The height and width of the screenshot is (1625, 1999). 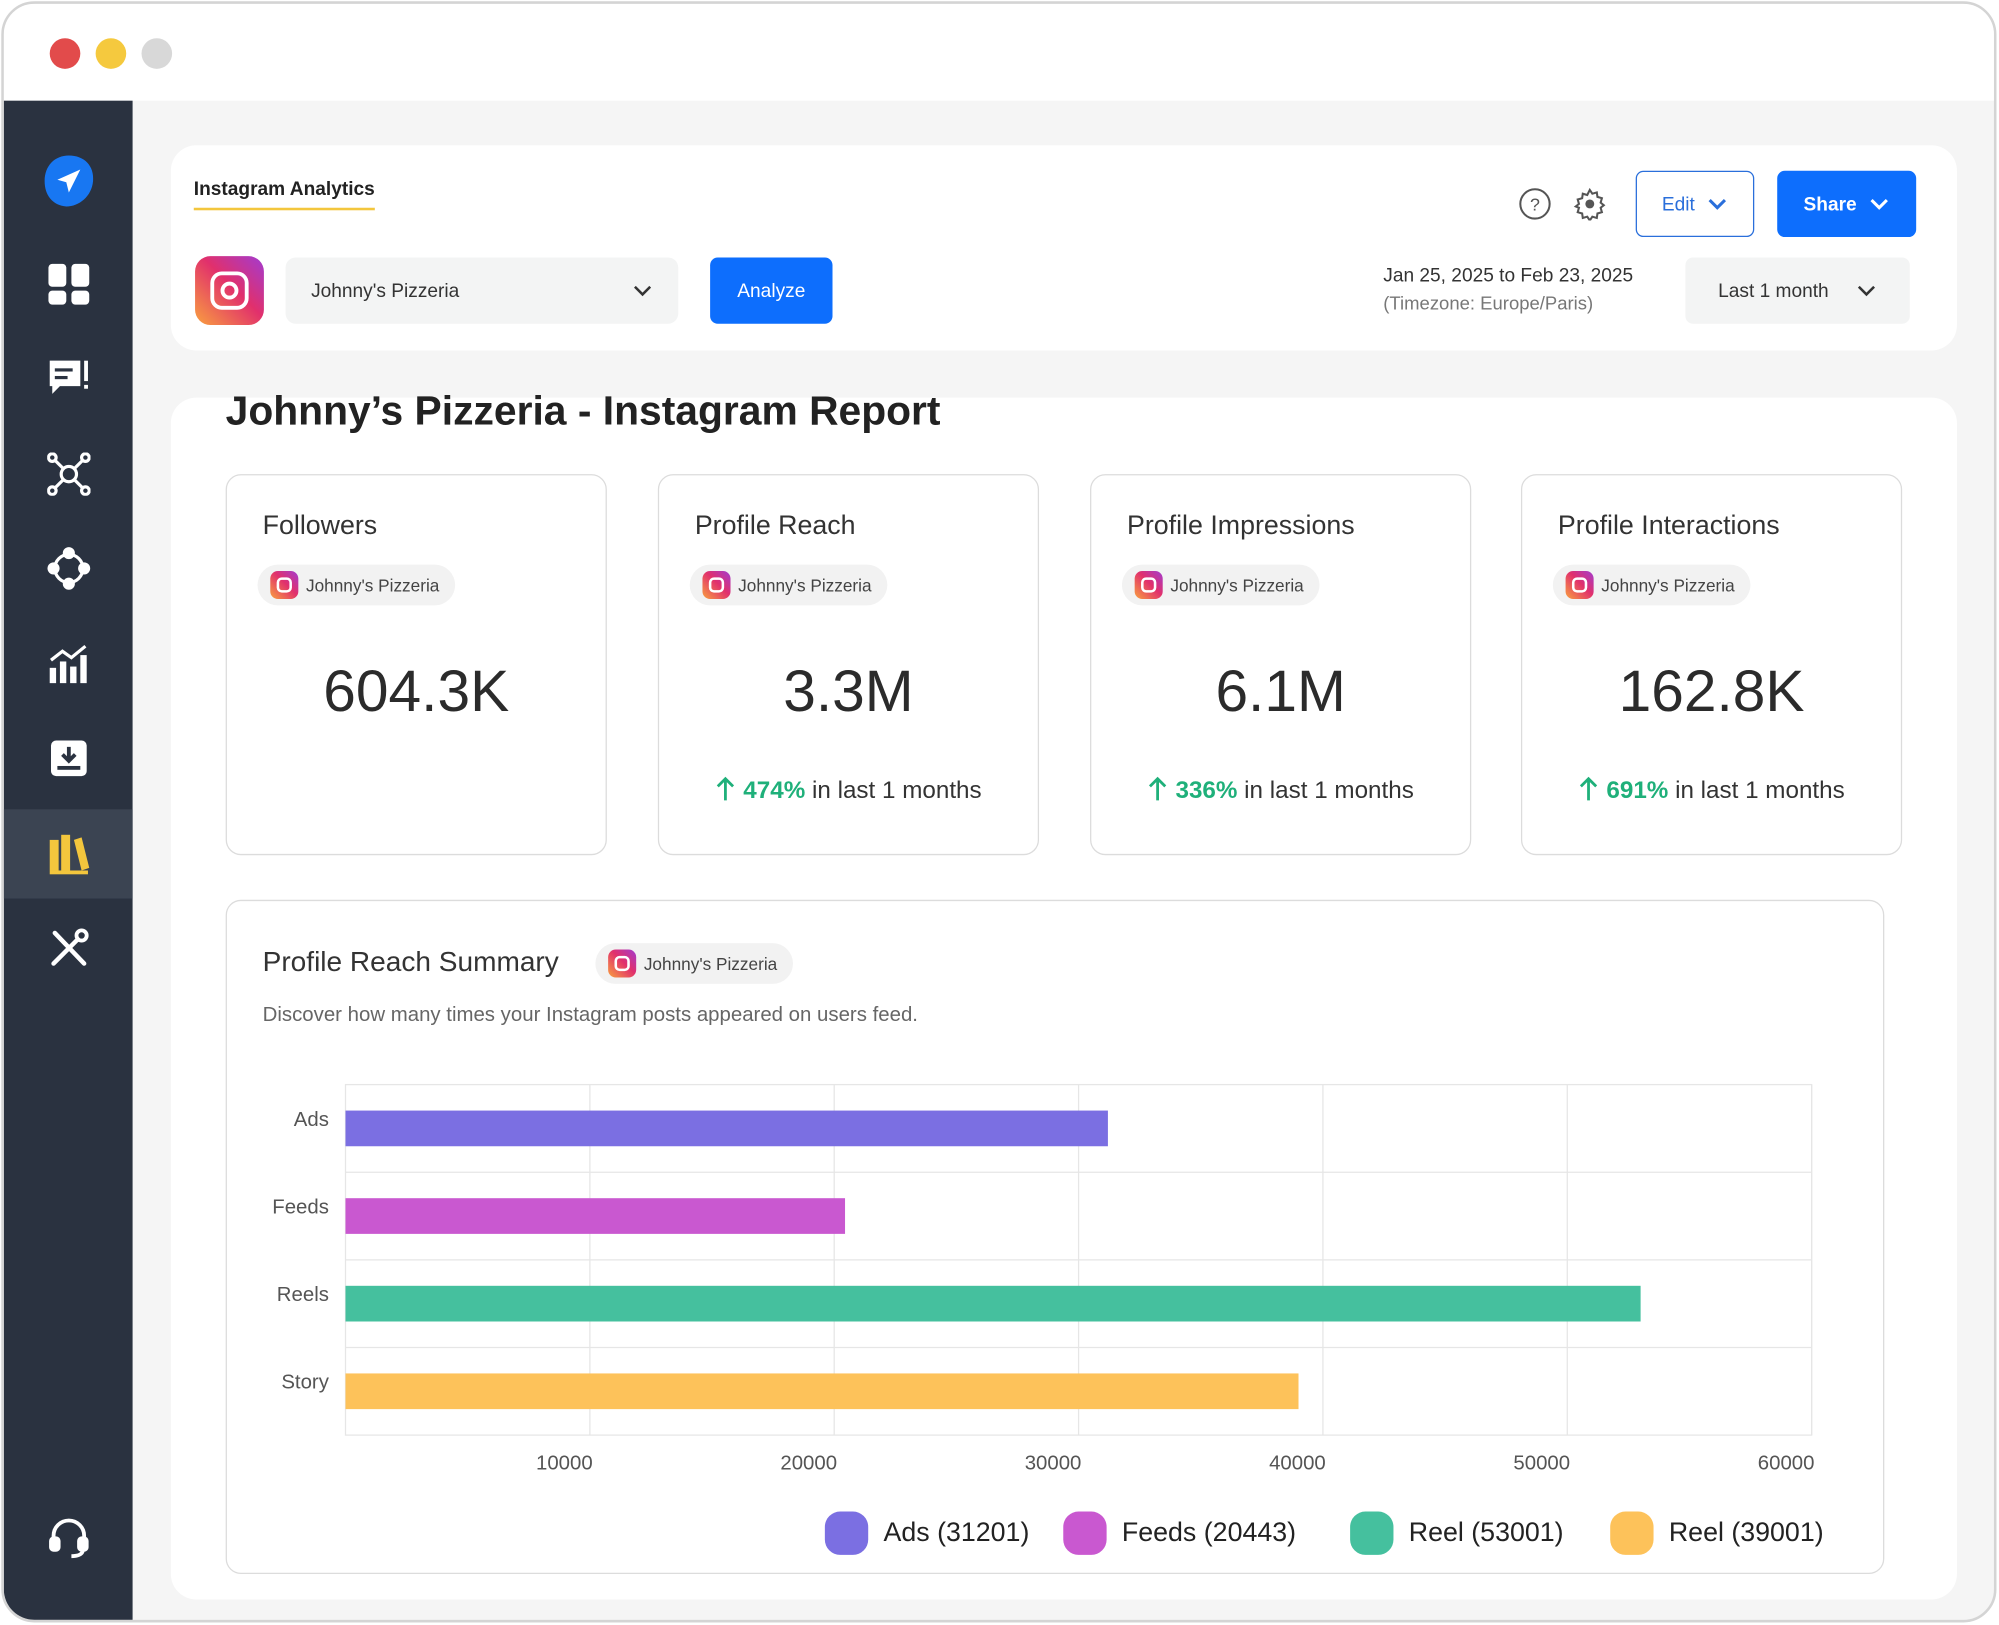 What do you see at coordinates (808, 1464) in the screenshot?
I see `x-tick-label: 20000` at bounding box center [808, 1464].